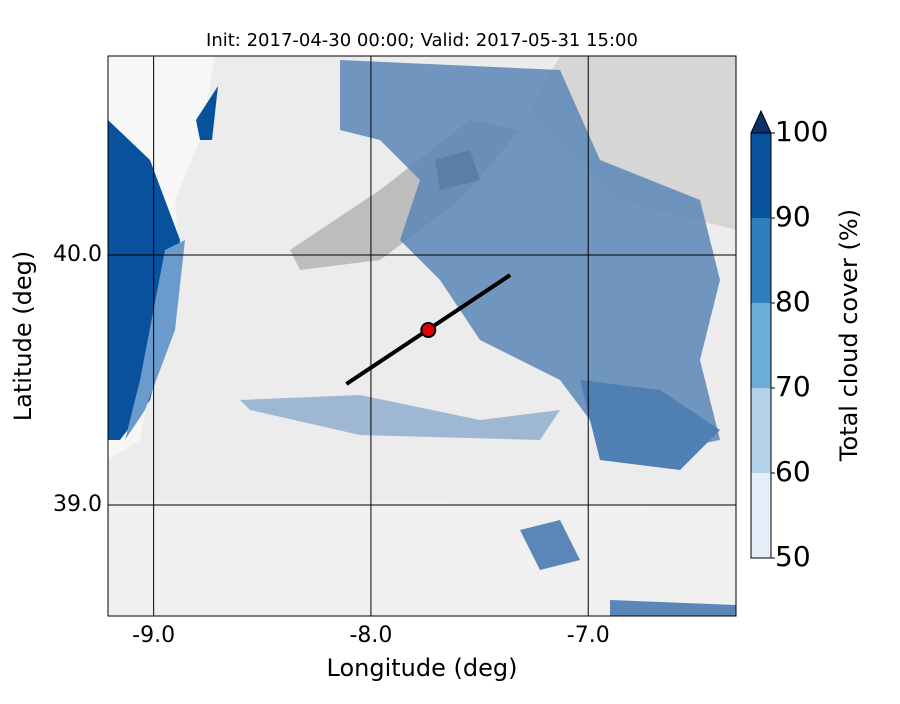 The height and width of the screenshot is (704, 900). What do you see at coordinates (793, 471) in the screenshot?
I see `colorbar-tick-label: 60` at bounding box center [793, 471].